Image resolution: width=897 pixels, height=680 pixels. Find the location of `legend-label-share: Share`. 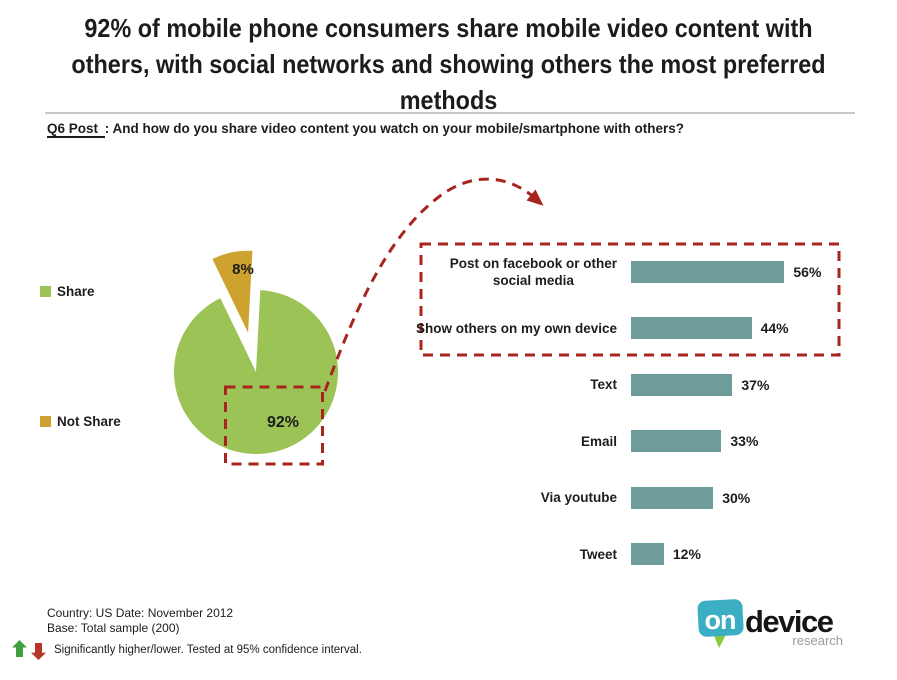

legend-label-share: Share is located at coordinates (76, 291).